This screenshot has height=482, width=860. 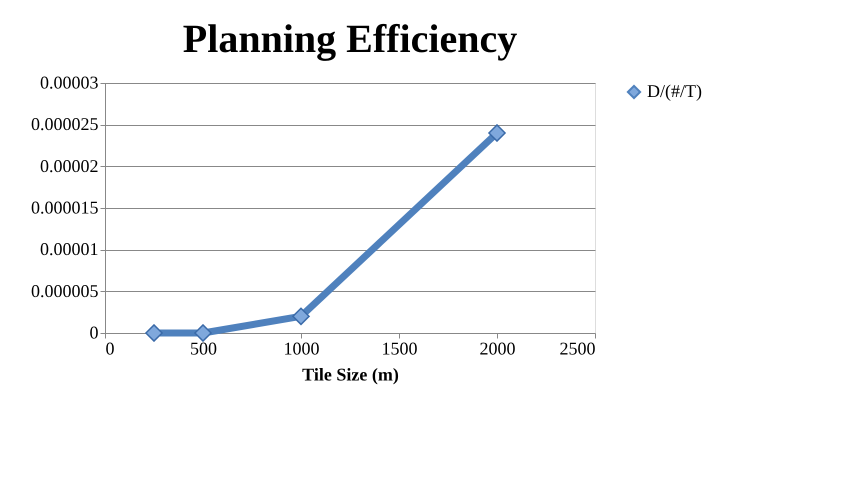 What do you see at coordinates (69, 166) in the screenshot?
I see `y-tick-label: 0.00002` at bounding box center [69, 166].